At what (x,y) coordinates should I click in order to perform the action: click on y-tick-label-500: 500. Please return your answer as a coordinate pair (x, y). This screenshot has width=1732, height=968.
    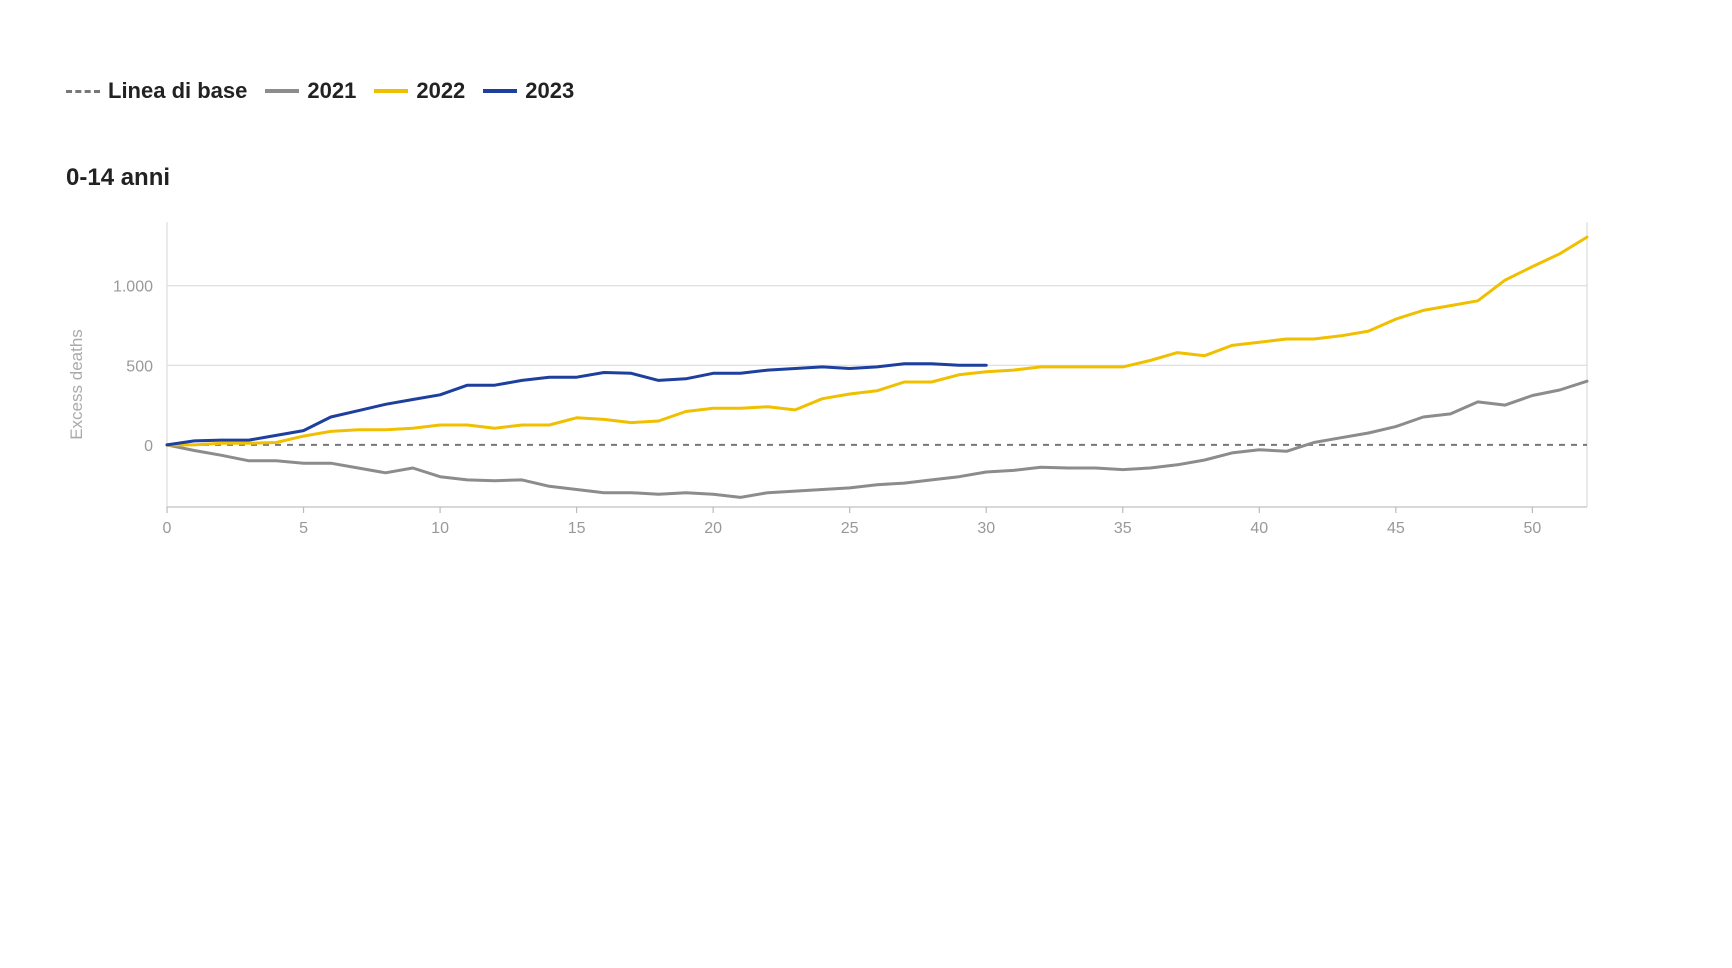
    Looking at the image, I should click on (139, 366).